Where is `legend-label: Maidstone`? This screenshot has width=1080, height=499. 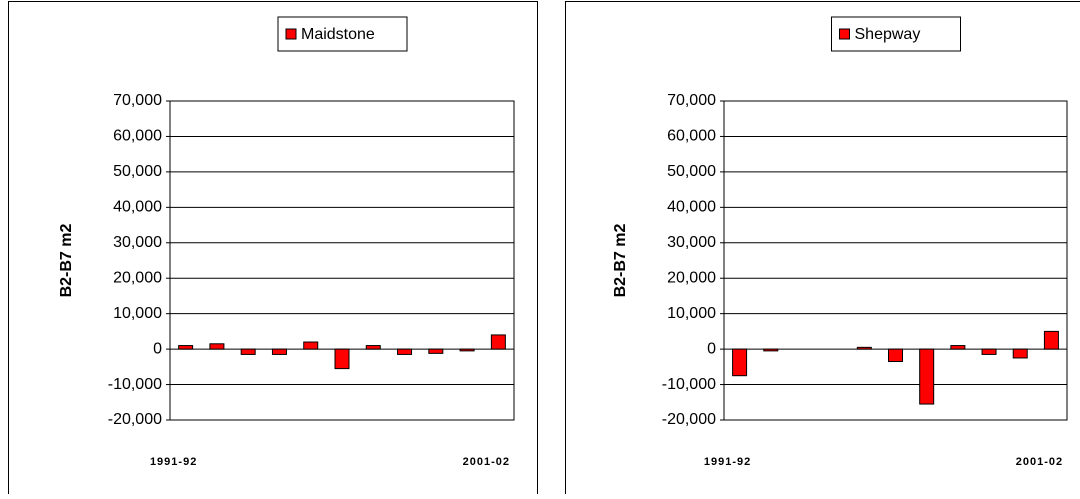
legend-label: Maidstone is located at coordinates (338, 34).